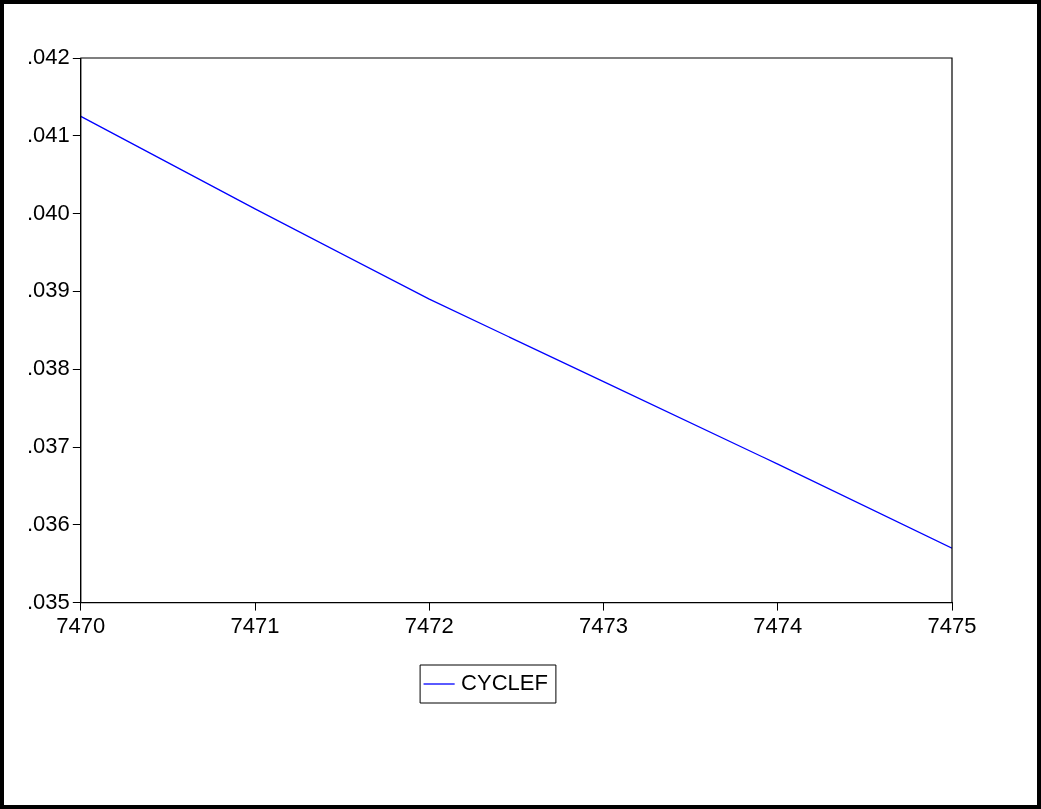 This screenshot has width=1041, height=809. Describe the element at coordinates (81, 625) in the screenshot. I see `x-tick-label: 7470` at that location.